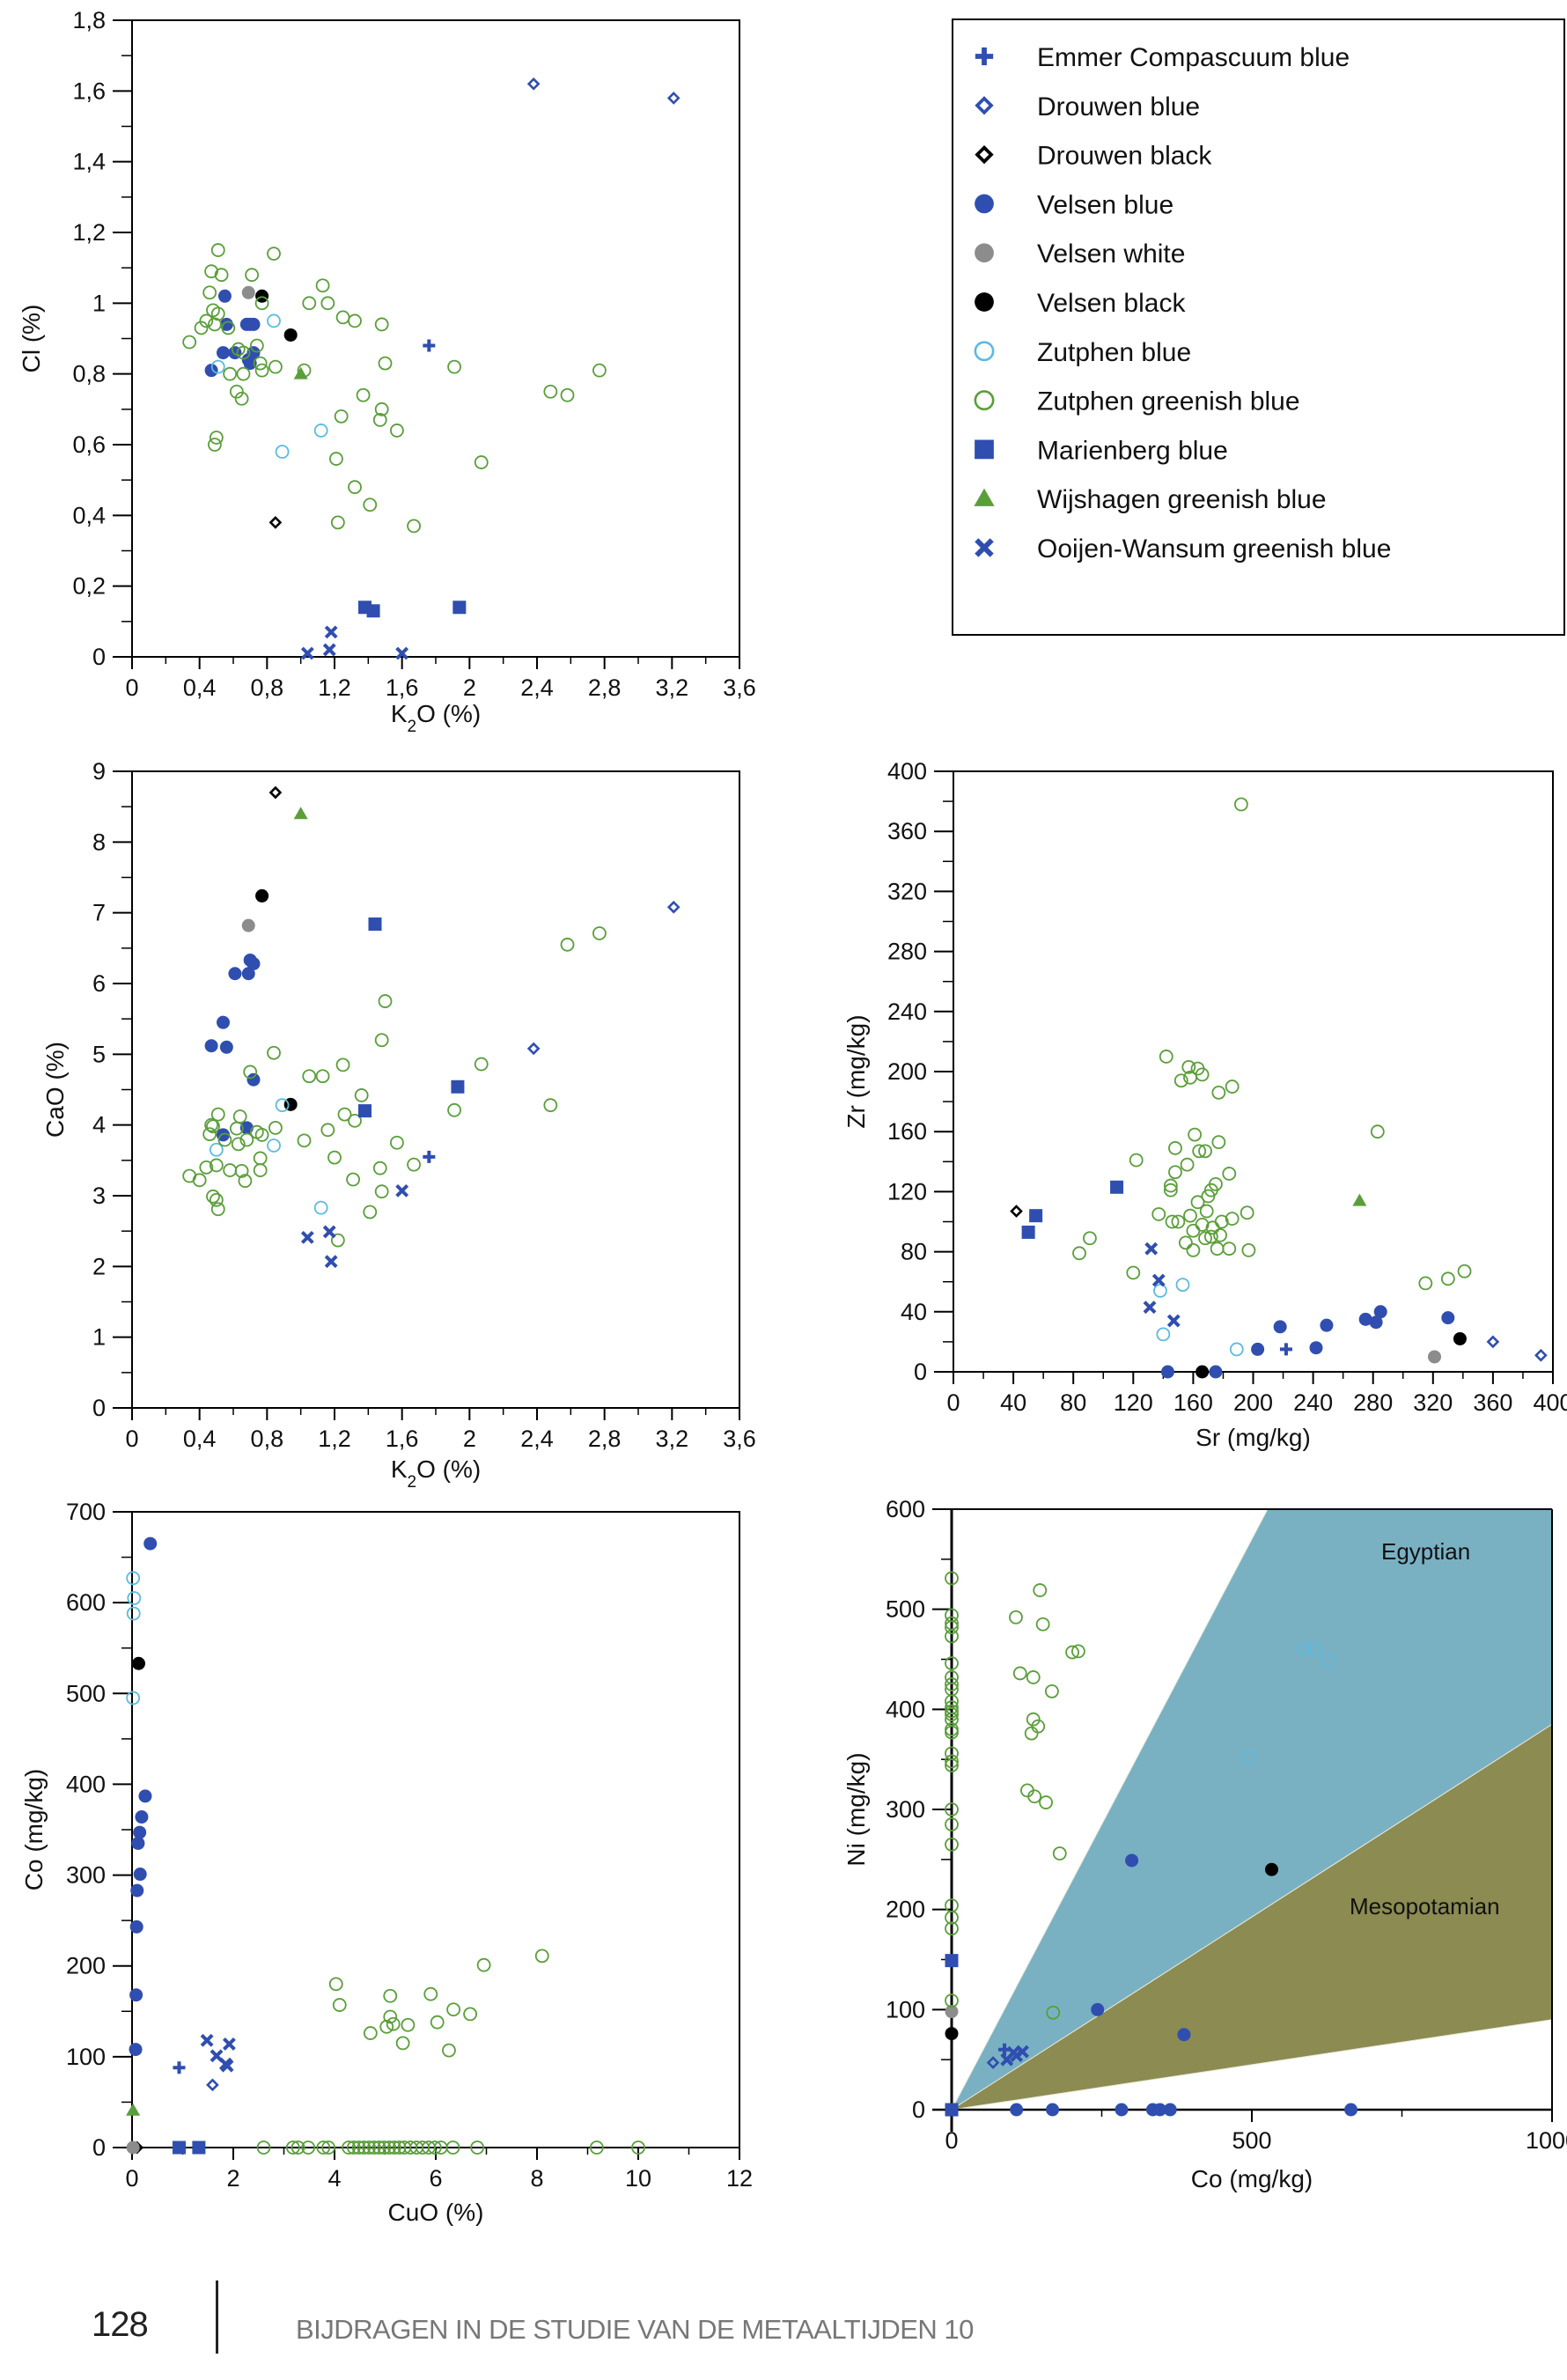 Image resolution: width=1567 pixels, height=2380 pixels. Describe the element at coordinates (276, 792) in the screenshot. I see `series-drouwen-black` at that location.